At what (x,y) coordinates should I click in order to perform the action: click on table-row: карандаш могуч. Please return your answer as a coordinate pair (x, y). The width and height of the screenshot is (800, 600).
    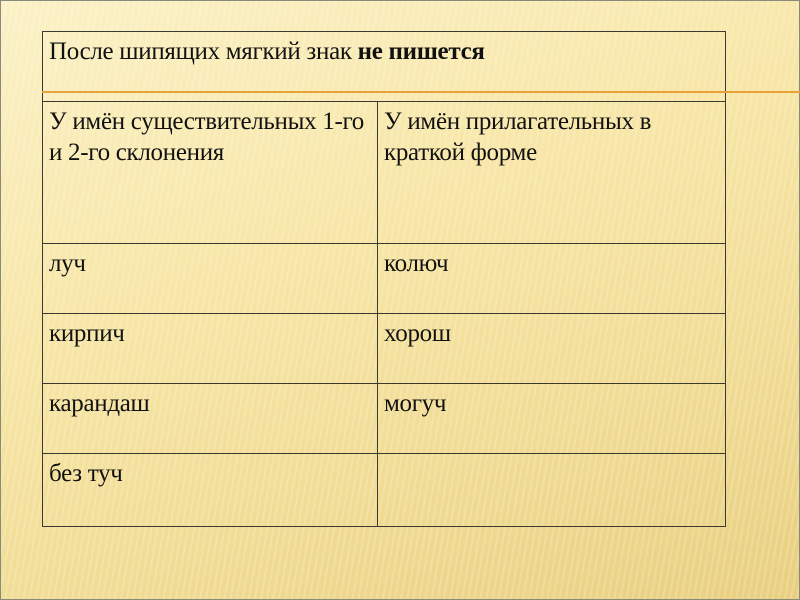
    Looking at the image, I should click on (384, 418).